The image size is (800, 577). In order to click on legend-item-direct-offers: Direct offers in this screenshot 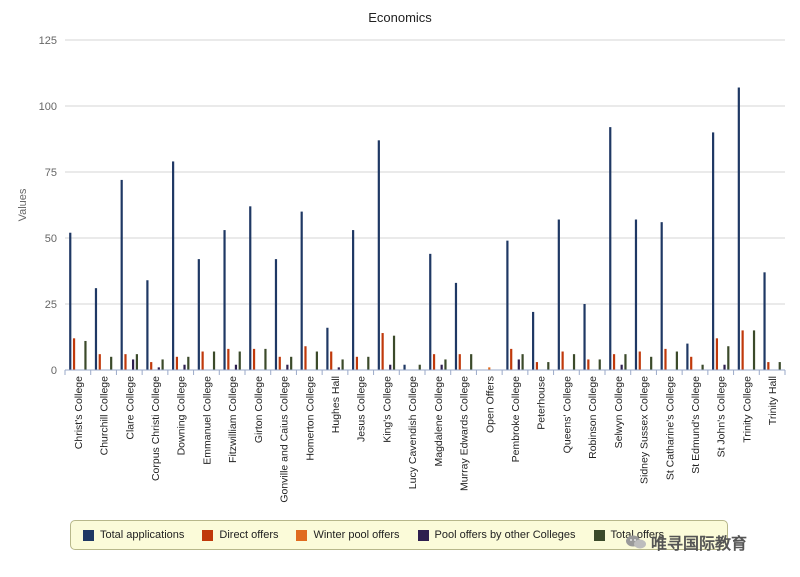, I will do `click(240, 535)`.